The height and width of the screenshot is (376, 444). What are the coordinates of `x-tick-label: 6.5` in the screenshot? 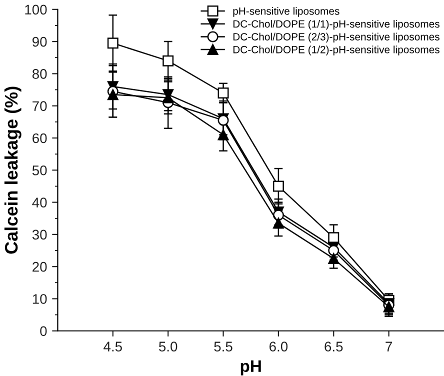 It's located at (333, 347).